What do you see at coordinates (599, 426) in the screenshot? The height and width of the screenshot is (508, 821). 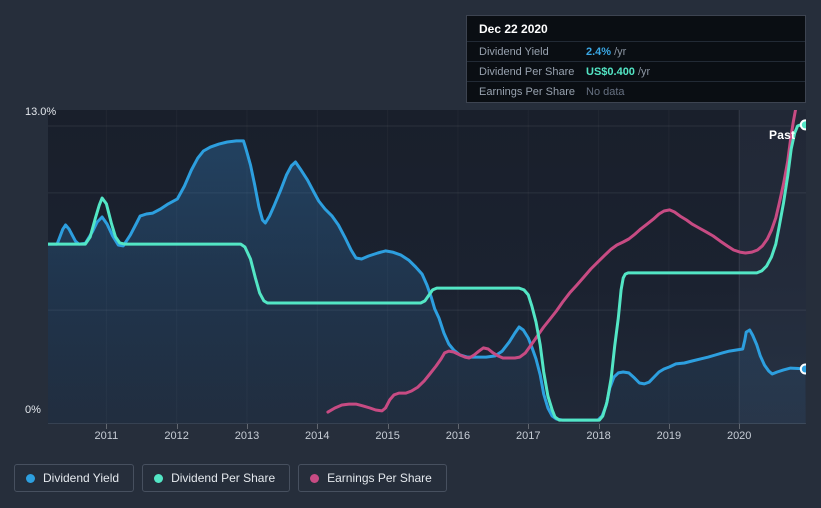 I see `x-tick-2018` at bounding box center [599, 426].